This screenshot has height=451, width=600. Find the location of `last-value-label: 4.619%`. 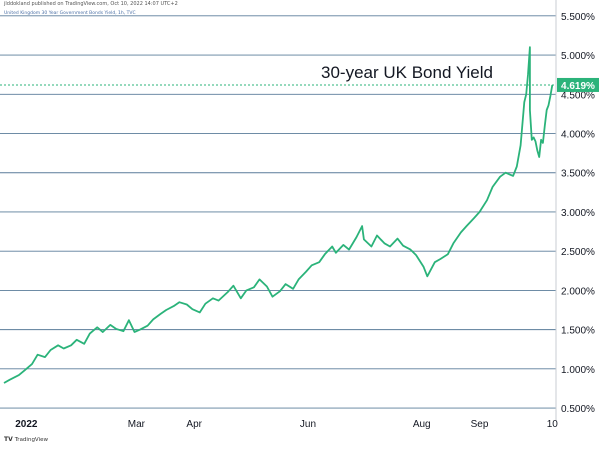

last-value-label: 4.619% is located at coordinates (578, 86).